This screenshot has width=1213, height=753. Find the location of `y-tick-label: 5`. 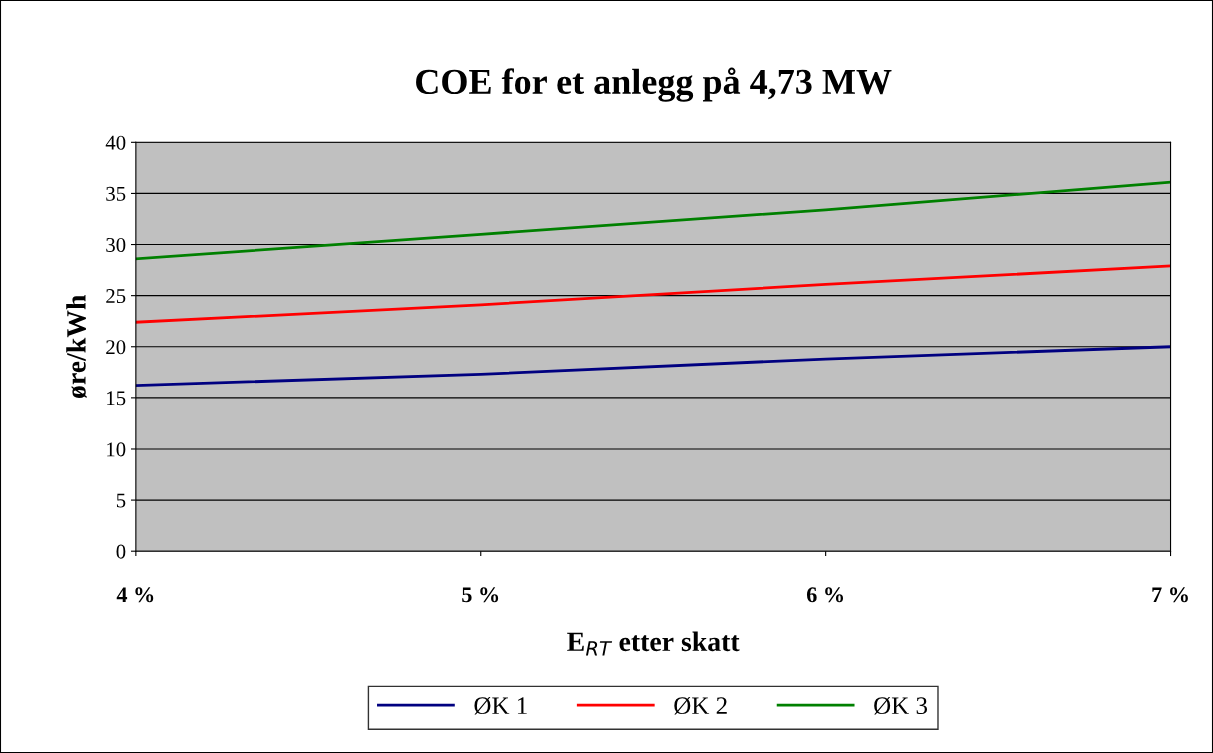

y-tick-label: 5 is located at coordinates (121, 500).